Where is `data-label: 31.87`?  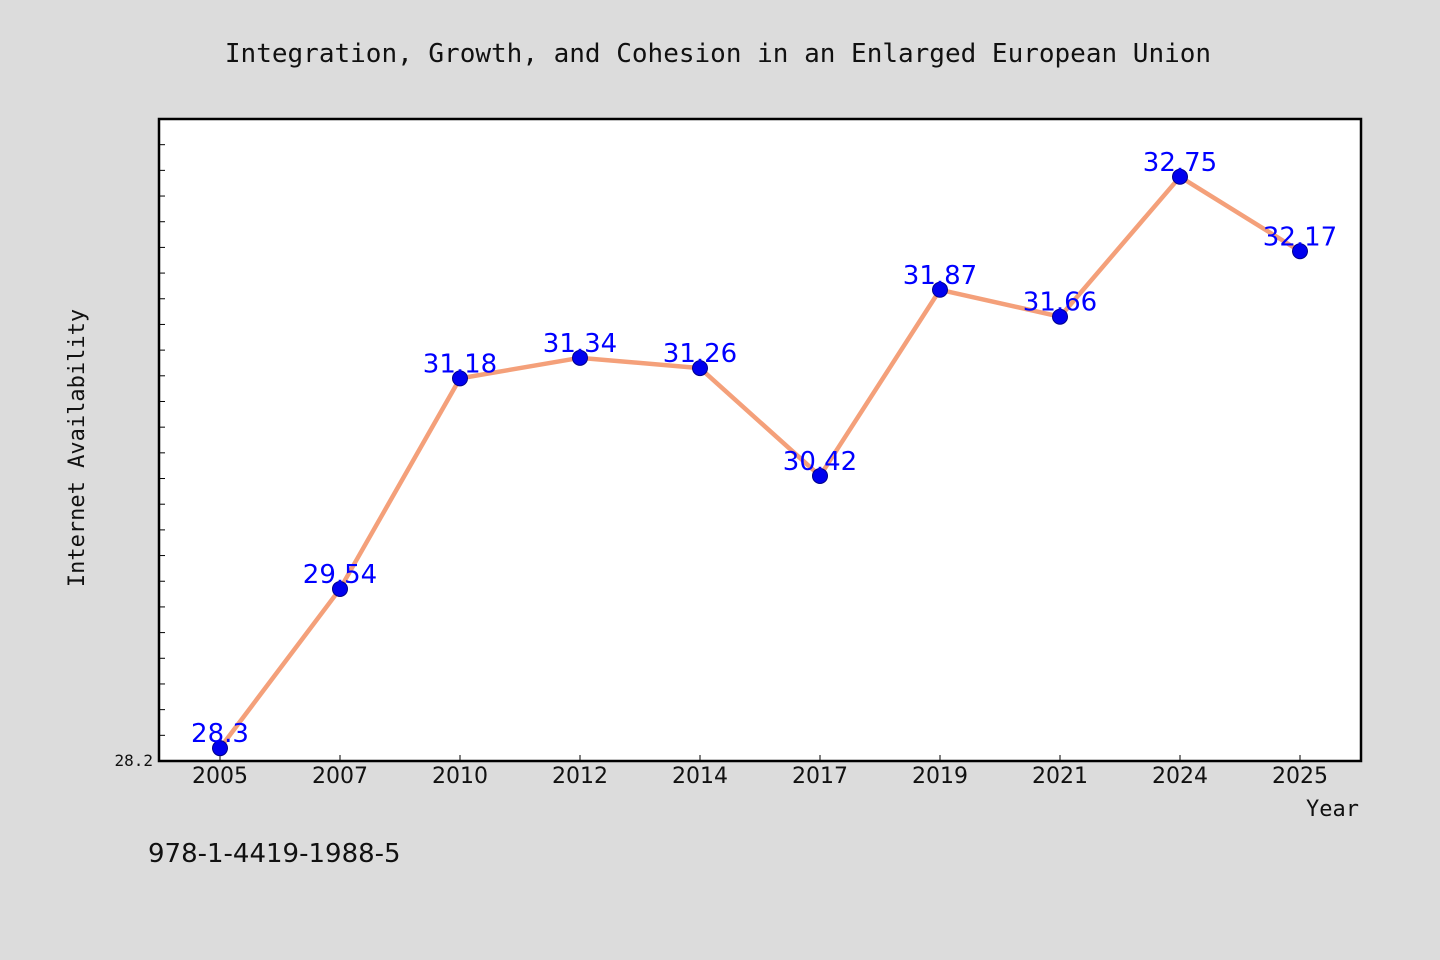 data-label: 31.87 is located at coordinates (940, 276).